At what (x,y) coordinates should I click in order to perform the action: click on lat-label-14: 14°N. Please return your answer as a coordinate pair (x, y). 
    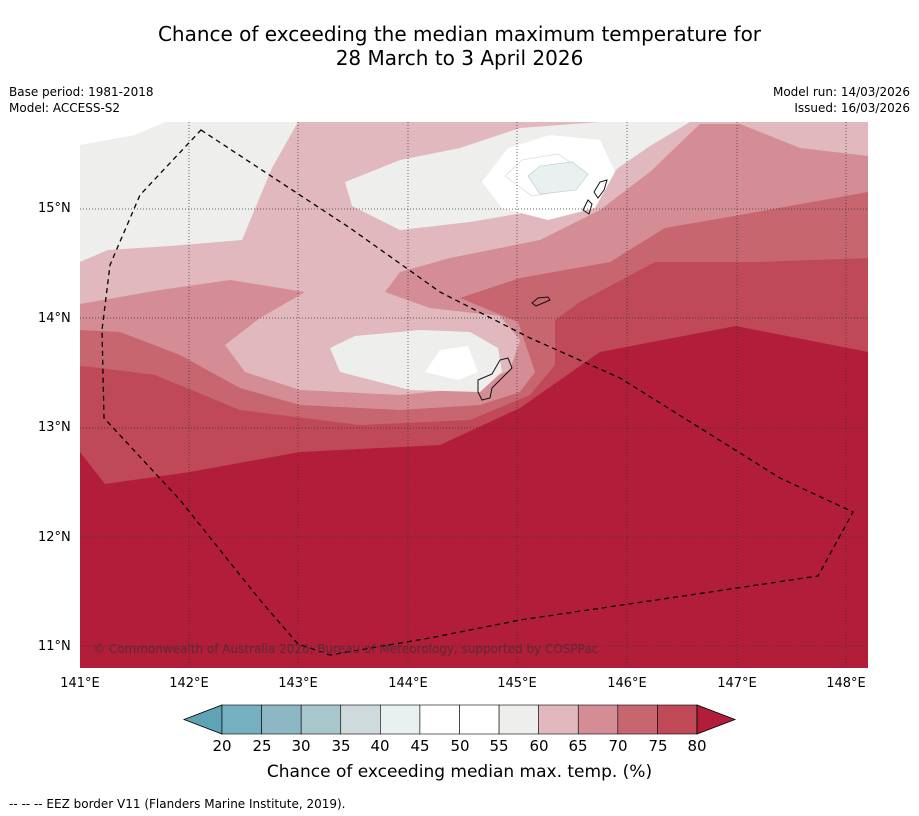
    Looking at the image, I should click on (54, 318).